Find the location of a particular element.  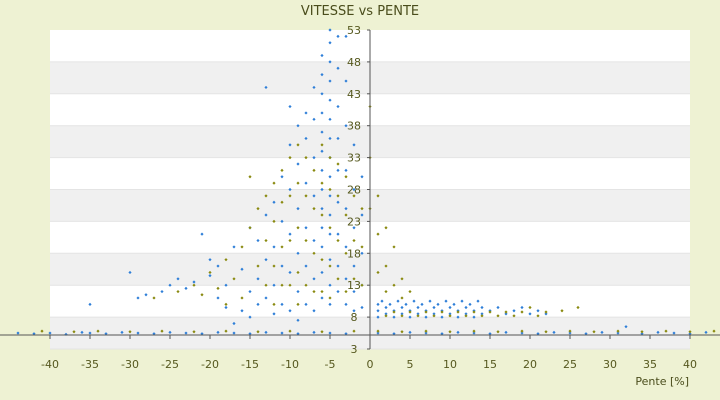

x-axis-title: Pente [%] is located at coordinates (662, 381).